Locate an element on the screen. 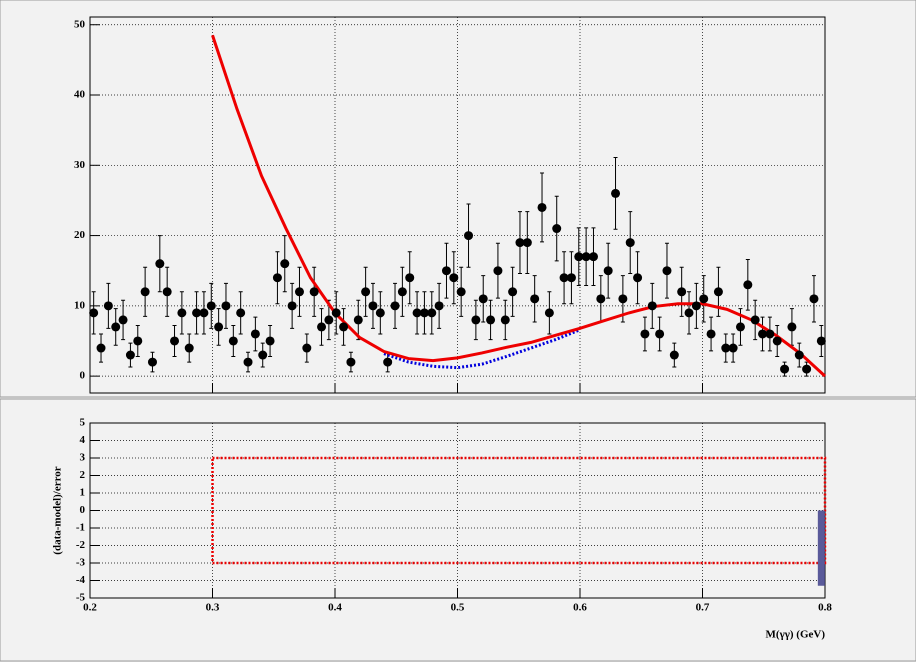 The height and width of the screenshot is (662, 916). y-tick-label: -3 is located at coordinates (81, 563).